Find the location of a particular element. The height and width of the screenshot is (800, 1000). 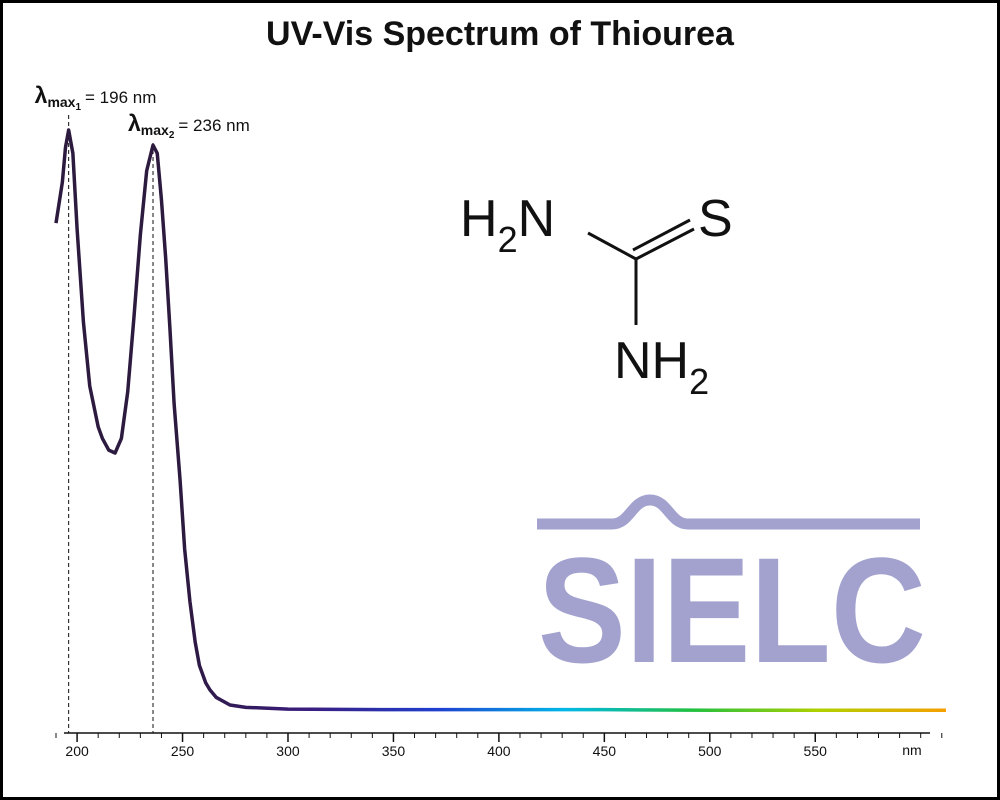

x-tick-label: 500 is located at coordinates (710, 751).